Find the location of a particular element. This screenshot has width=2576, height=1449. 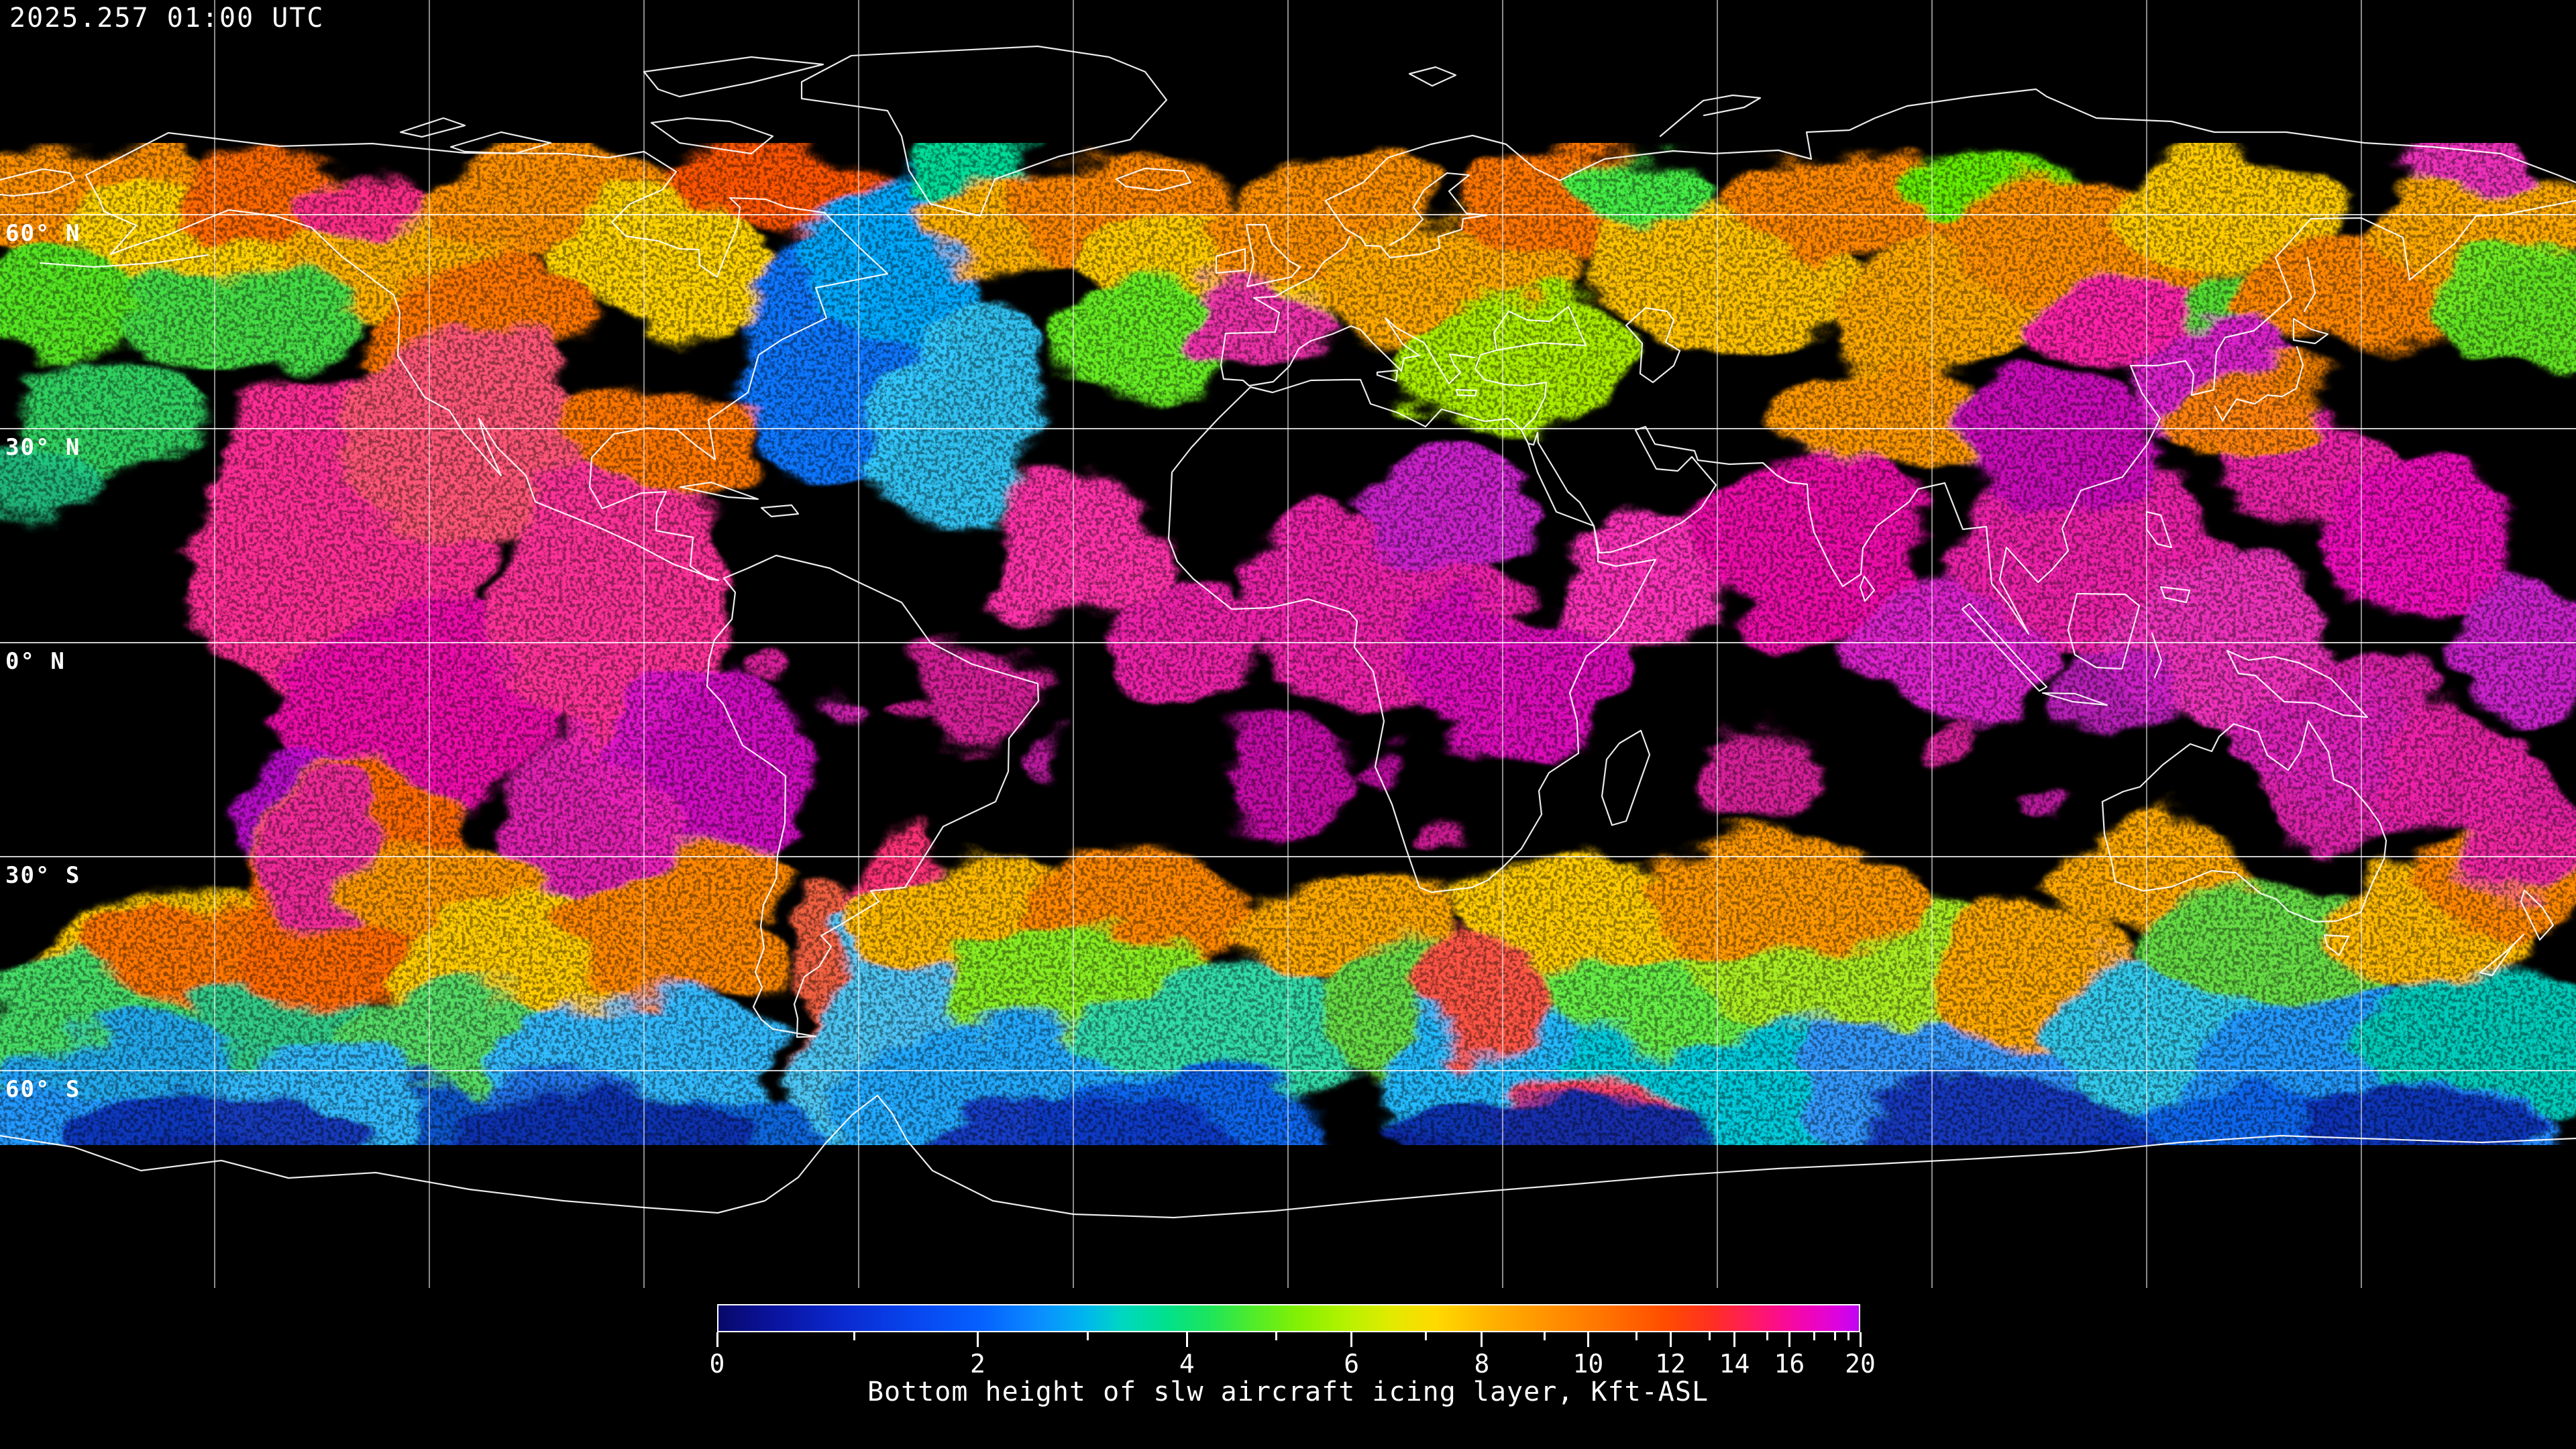

colorbar-tick-label: 12 is located at coordinates (1670, 1364).